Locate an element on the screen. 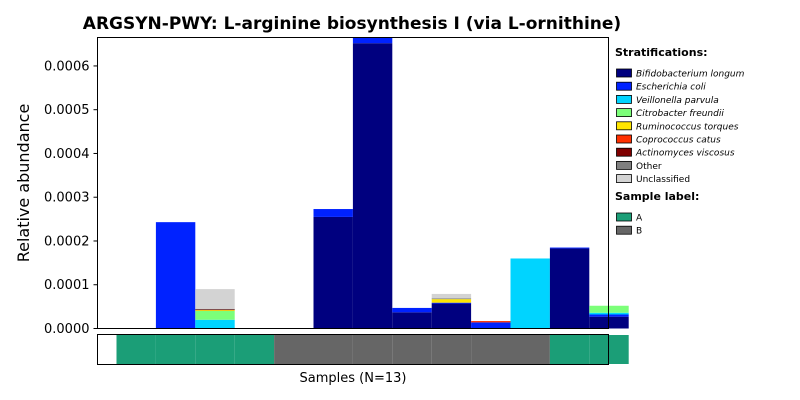 This screenshot has height=400, width=800. legend-sample-label-title: Sample label: is located at coordinates (657, 196).